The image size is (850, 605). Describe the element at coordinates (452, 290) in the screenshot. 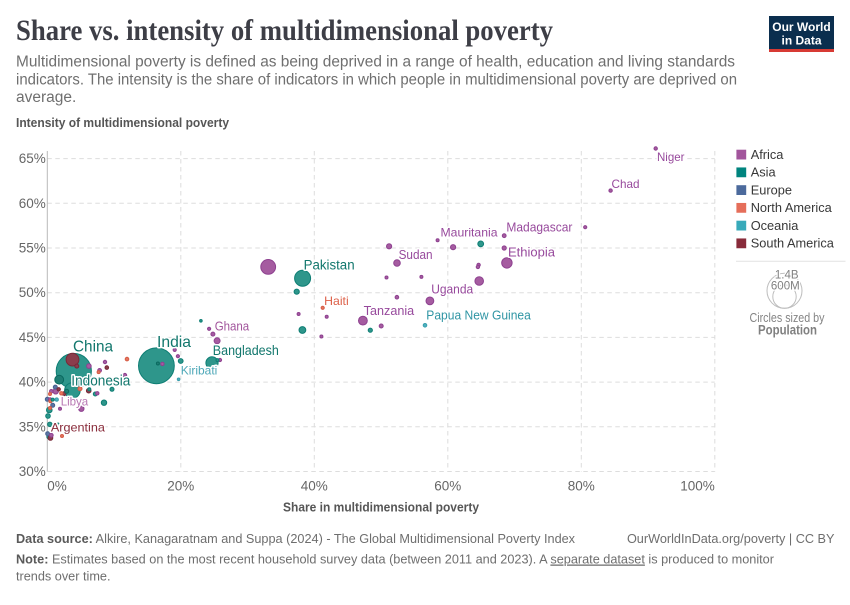

I see `svg-text: Uganda` at that location.